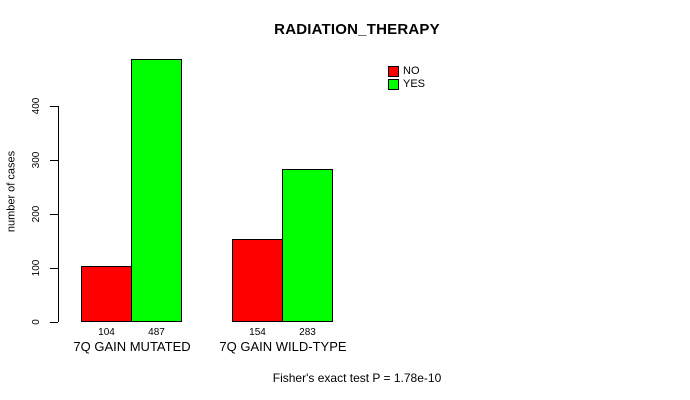 Image resolution: width=690 pixels, height=400 pixels. Describe the element at coordinates (11, 191) in the screenshot. I see `y-axis-title: number of cases` at that location.